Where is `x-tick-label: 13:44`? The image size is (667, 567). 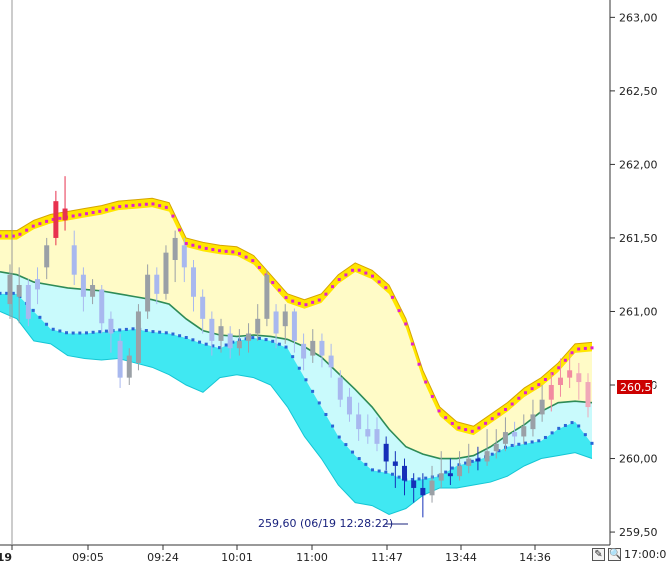 x-tick-label: 13:44 is located at coordinates (461, 557).